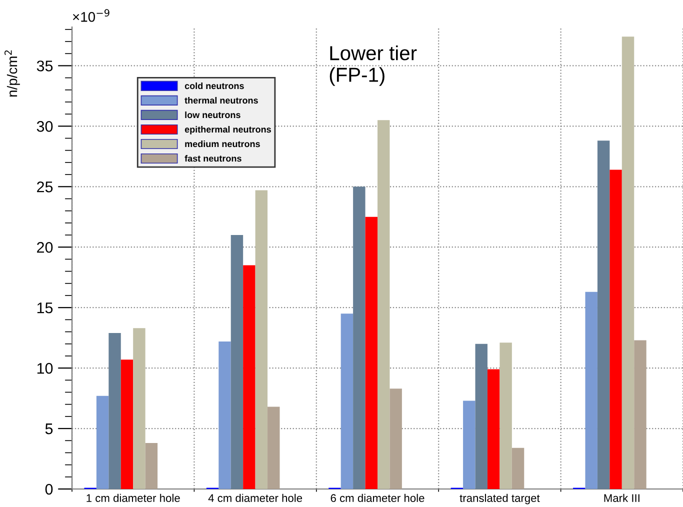  I want to click on text: ×10$^{−9}$, so click(91, 15).